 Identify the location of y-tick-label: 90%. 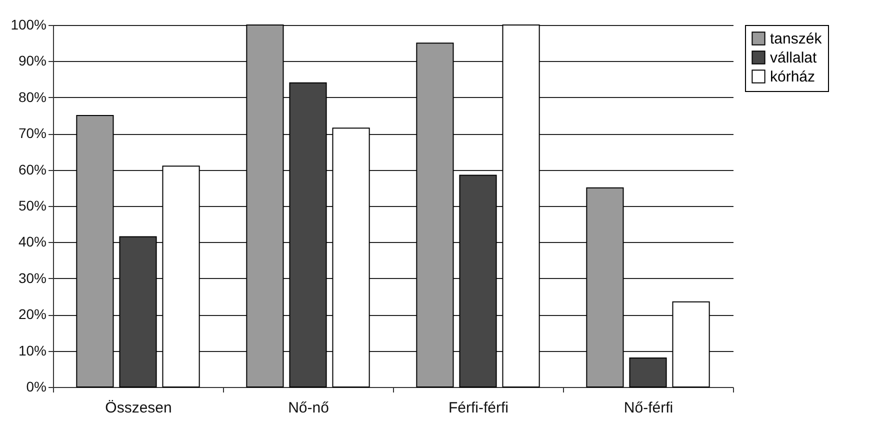
(32, 60).